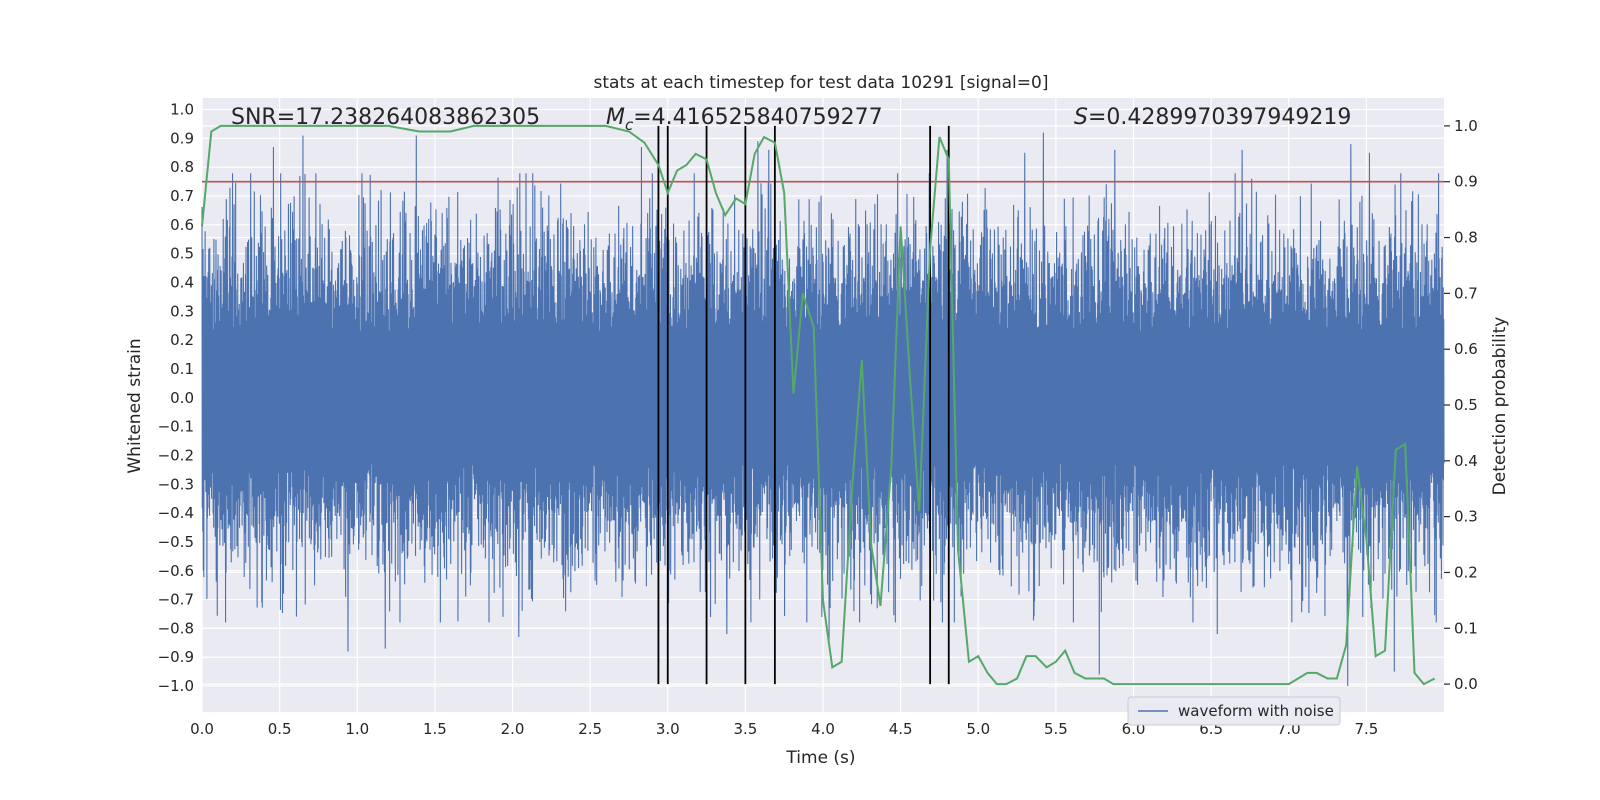 The image size is (1600, 800). I want to click on y-tick-label-right: 0.3, so click(1466, 517).